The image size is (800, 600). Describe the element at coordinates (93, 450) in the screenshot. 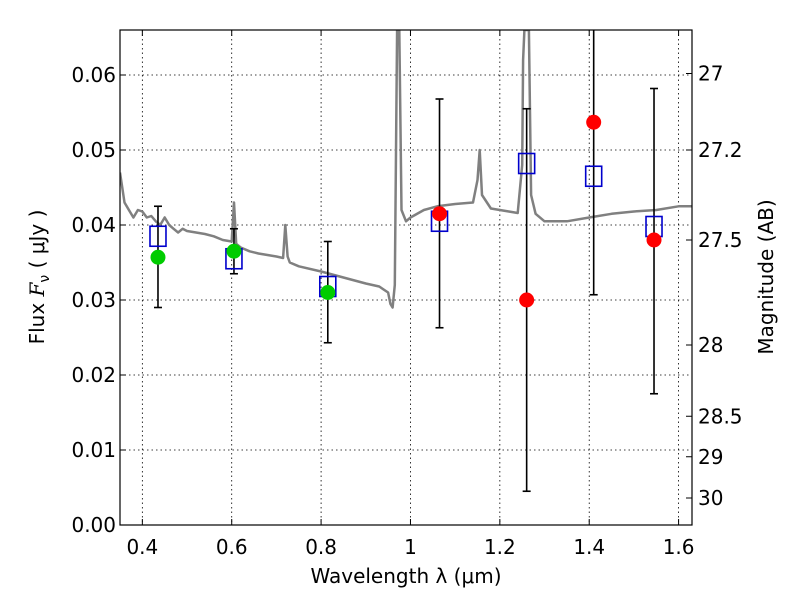

I see `y-tick-label: 0.01` at that location.